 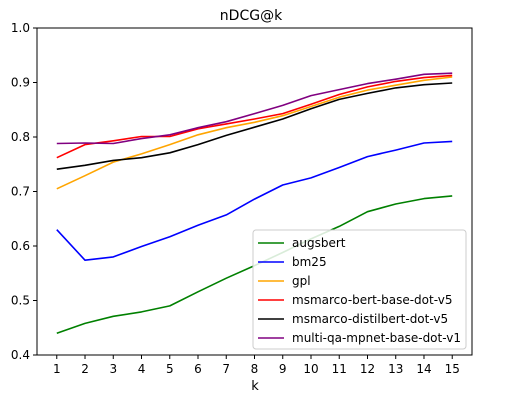 I want to click on series-line-multi-qa-mpnet-base-dot-v1, so click(x=254, y=108).